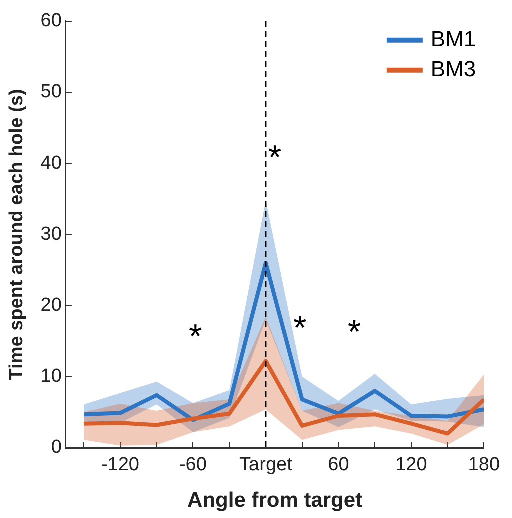  What do you see at coordinates (453, 69) in the screenshot?
I see `legend-label: BM3` at bounding box center [453, 69].